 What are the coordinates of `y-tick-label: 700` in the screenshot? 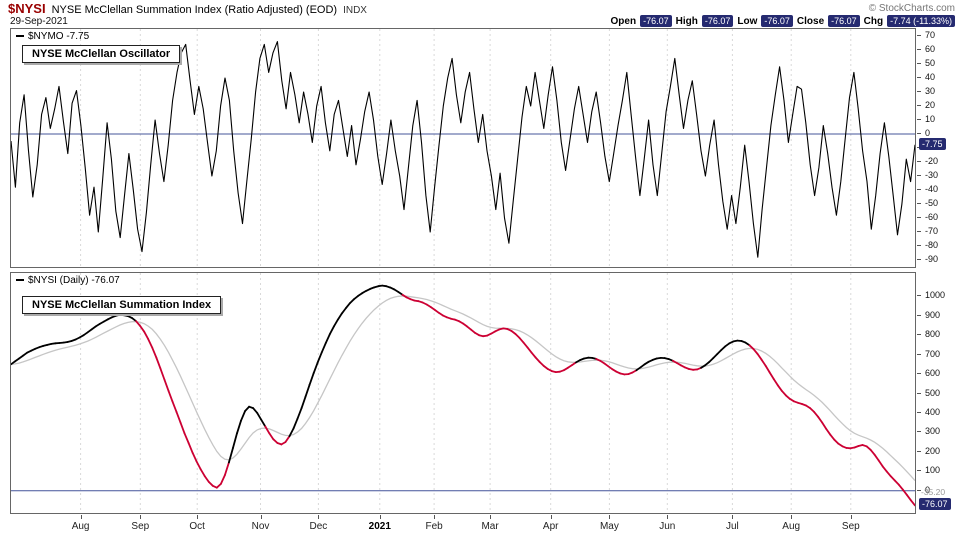 It's located at (933, 353).